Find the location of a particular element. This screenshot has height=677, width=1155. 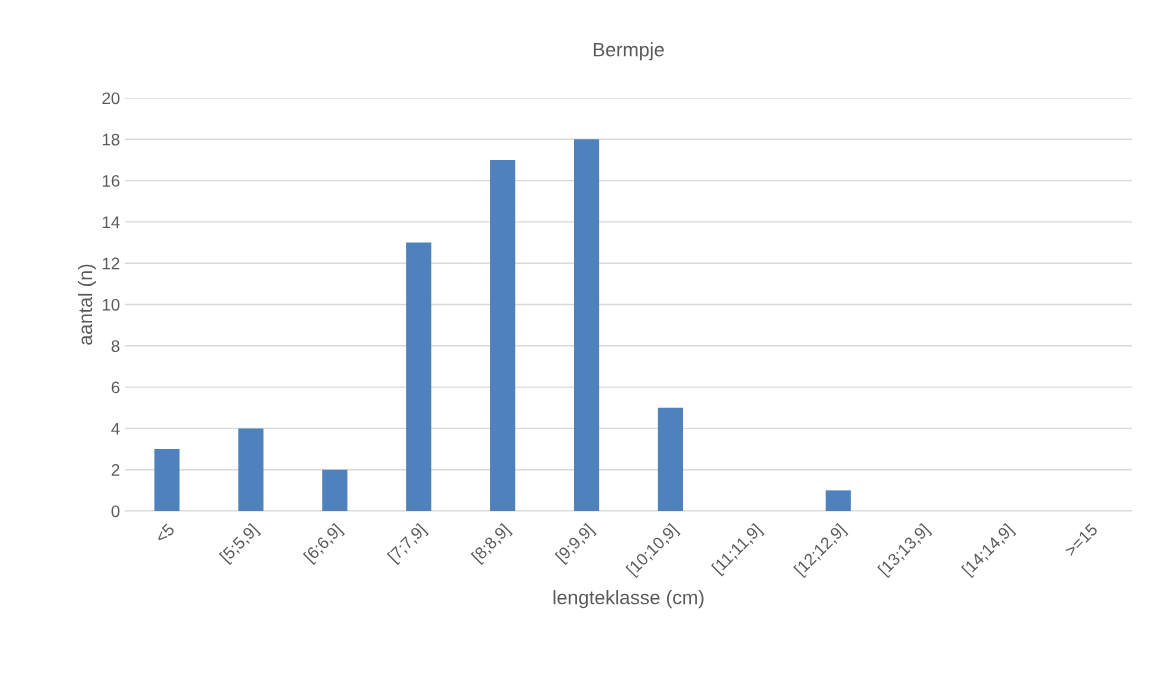

y-tick-label: 18 is located at coordinates (111, 139).